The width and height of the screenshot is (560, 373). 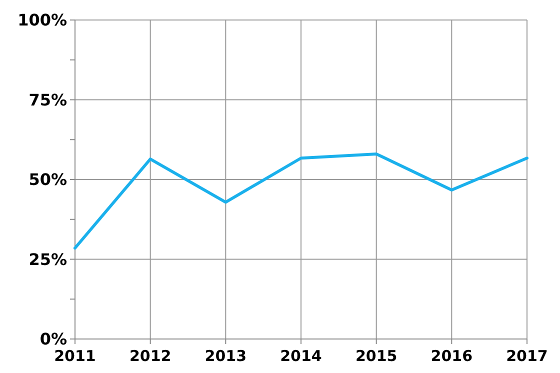 I want to click on x-tick-label: 2016, so click(x=451, y=356).